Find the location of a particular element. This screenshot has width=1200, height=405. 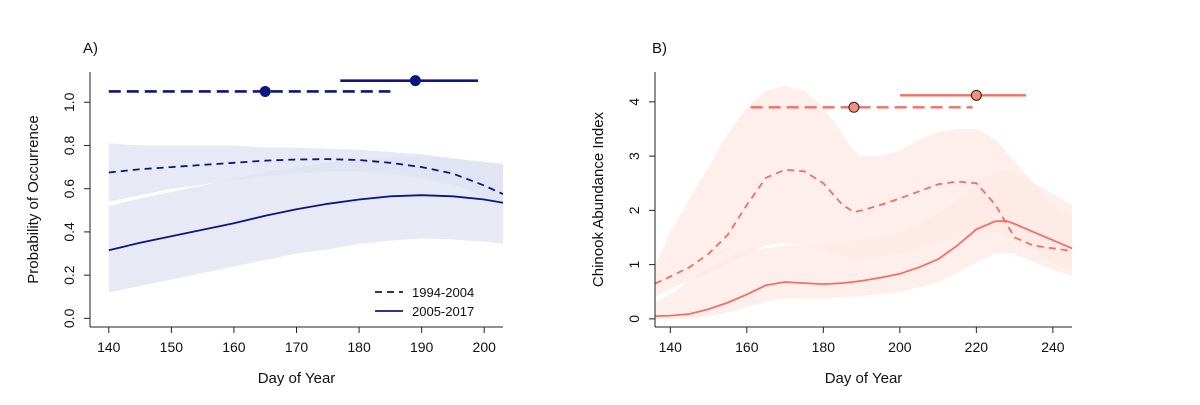

panel-label: A) is located at coordinates (90, 48).